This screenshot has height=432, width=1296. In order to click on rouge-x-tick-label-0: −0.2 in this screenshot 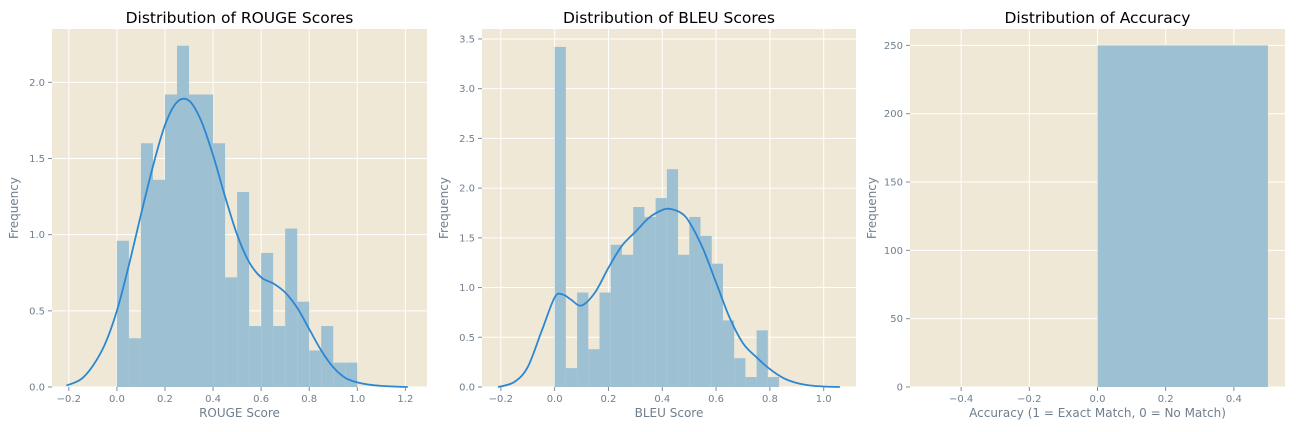, I will do `click(69, 399)`.